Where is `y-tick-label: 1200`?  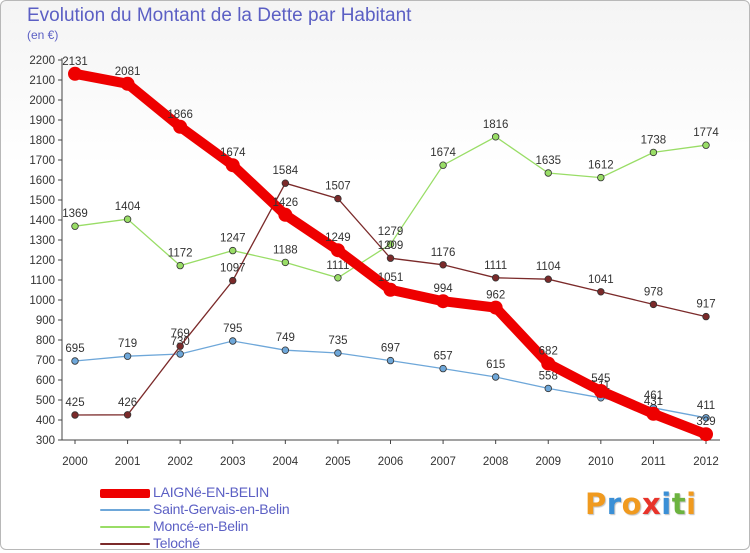 y-tick-label: 1200 is located at coordinates (42, 261).